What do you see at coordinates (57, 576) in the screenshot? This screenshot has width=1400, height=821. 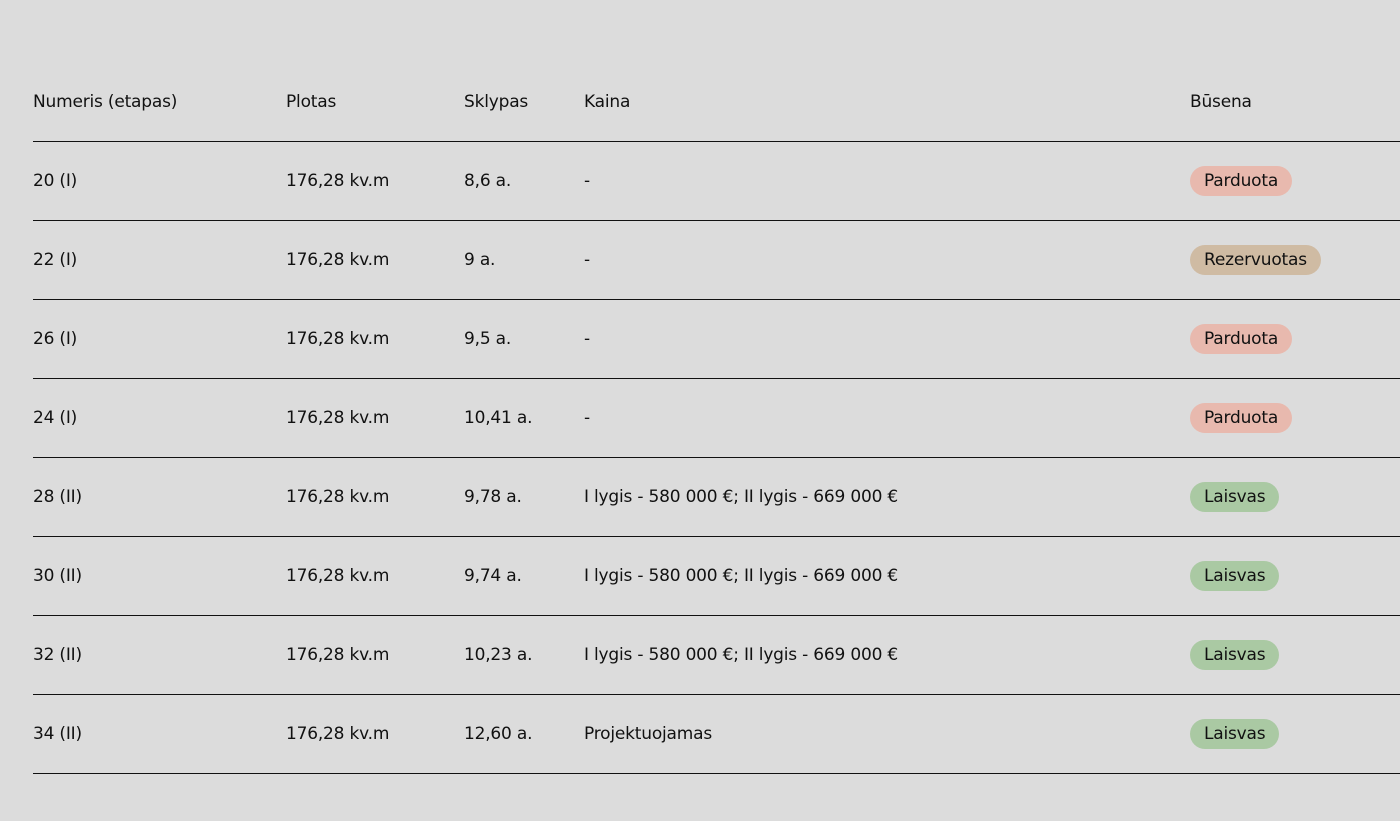 I see `numeris-cell: 30 (II)` at bounding box center [57, 576].